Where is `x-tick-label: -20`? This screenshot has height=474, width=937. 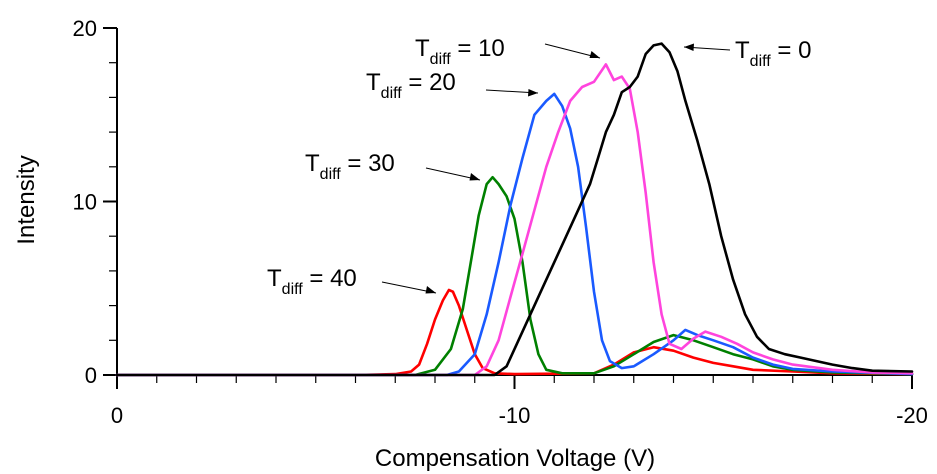 x-tick-label: -20 is located at coordinates (912, 415).